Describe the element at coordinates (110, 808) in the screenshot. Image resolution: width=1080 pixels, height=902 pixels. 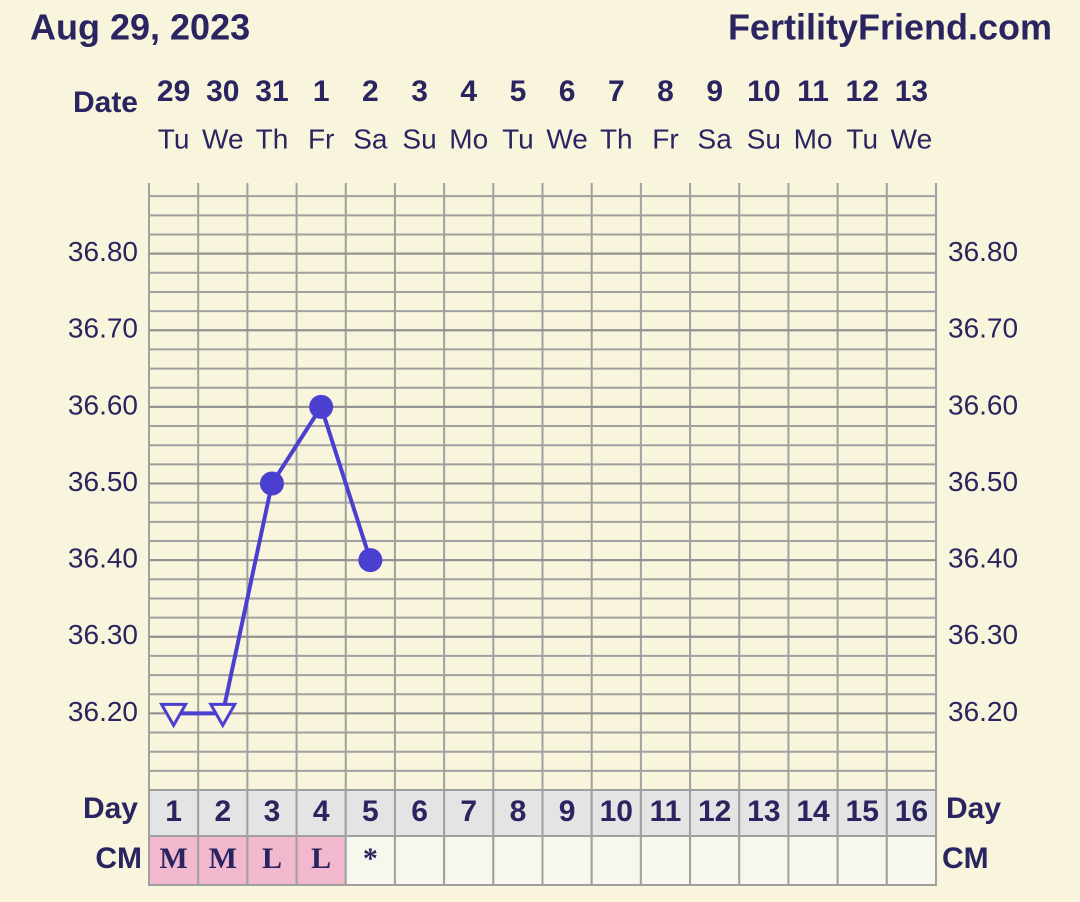
I see `day-label: Day` at that location.